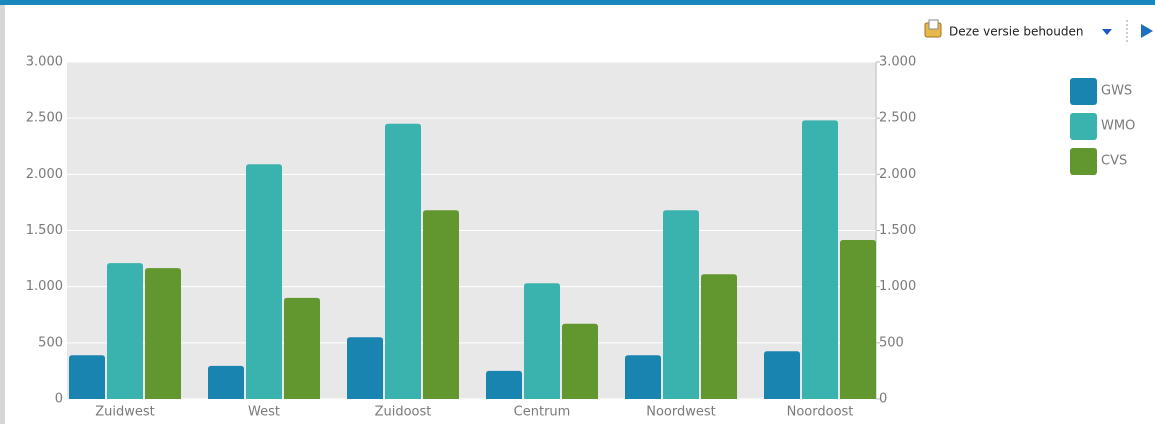 Image resolution: width=1155 pixels, height=424 pixels. Describe the element at coordinates (403, 412) in the screenshot. I see `x-tick-label: Zuidoost` at that location.